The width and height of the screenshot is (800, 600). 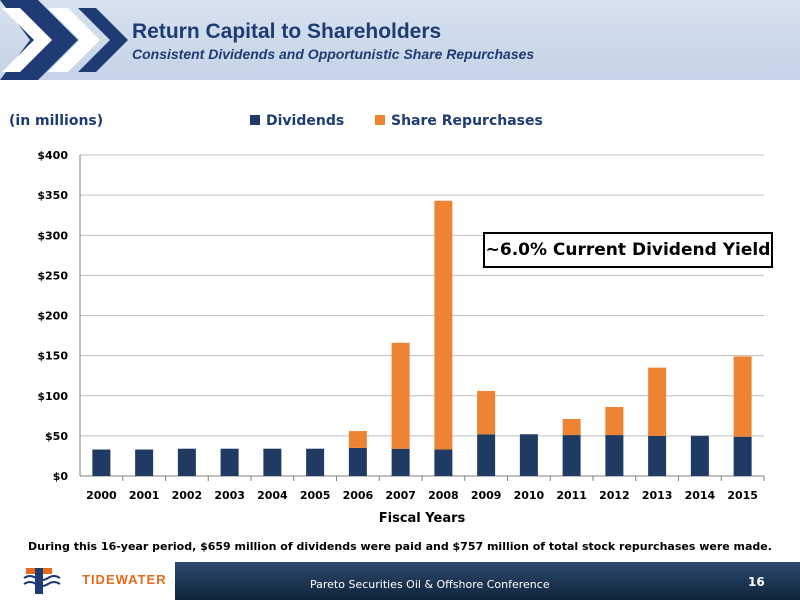 I want to click on y-tick-label: $150, so click(x=52, y=356).